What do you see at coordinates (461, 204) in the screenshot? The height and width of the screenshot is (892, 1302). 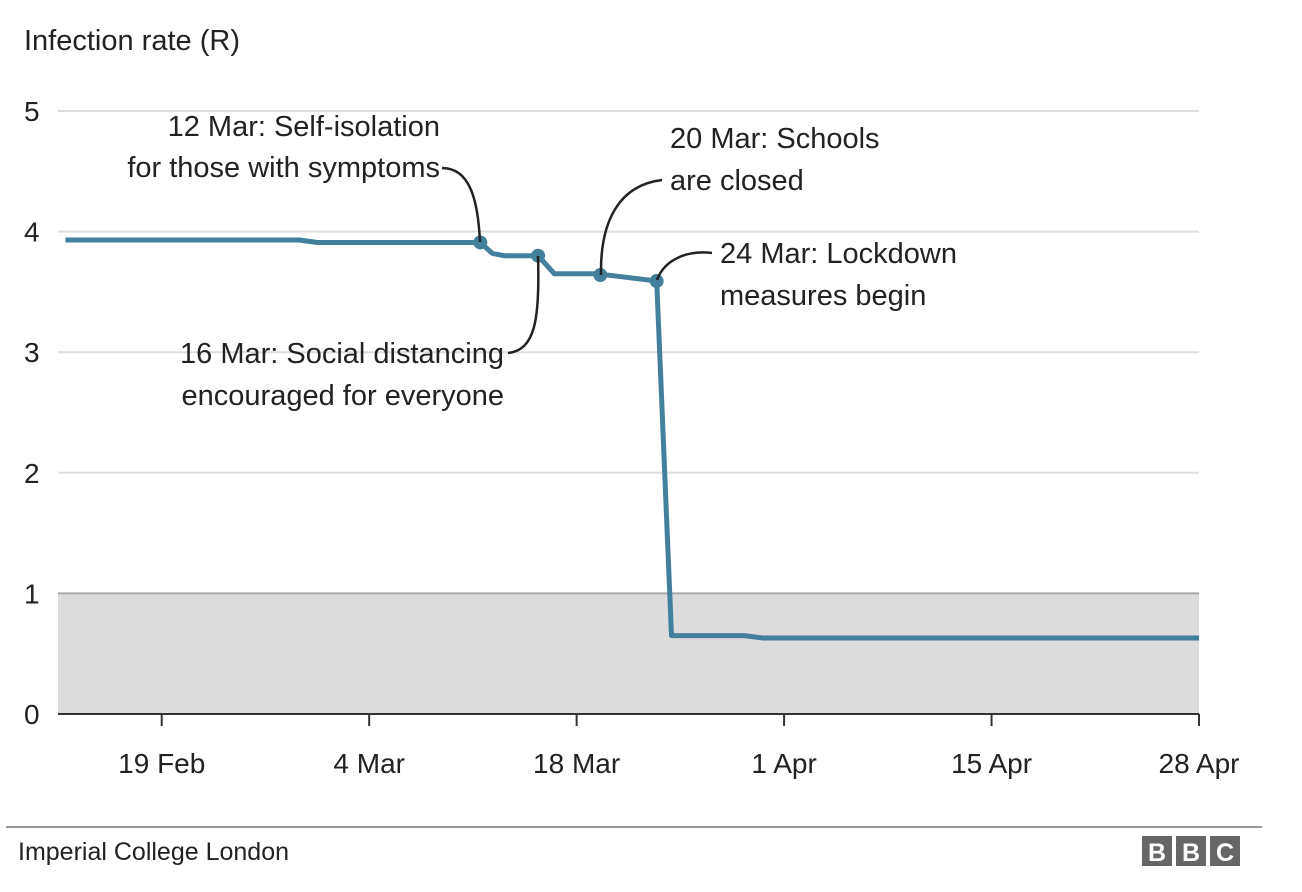 I see `callout-line-12-mar` at bounding box center [461, 204].